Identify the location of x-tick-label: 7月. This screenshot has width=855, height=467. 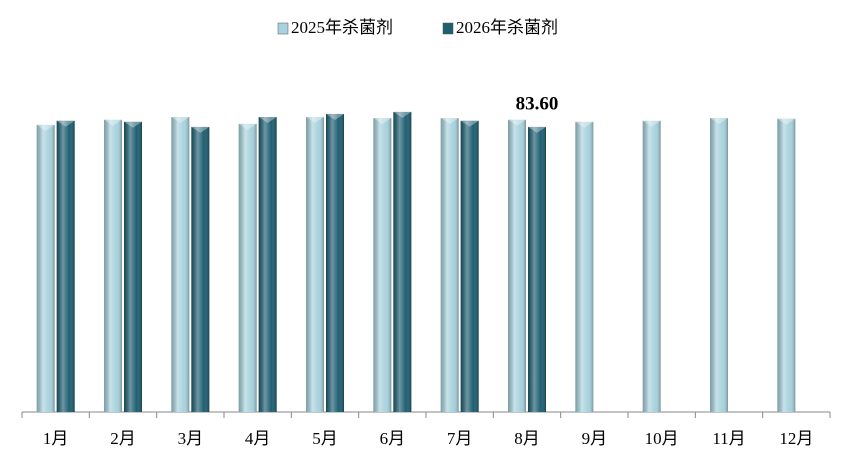
(460, 438).